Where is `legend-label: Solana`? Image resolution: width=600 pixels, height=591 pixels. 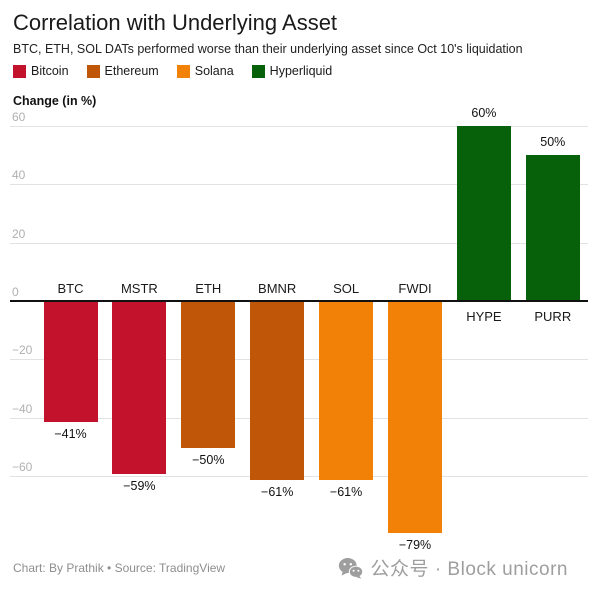 legend-label: Solana is located at coordinates (214, 71).